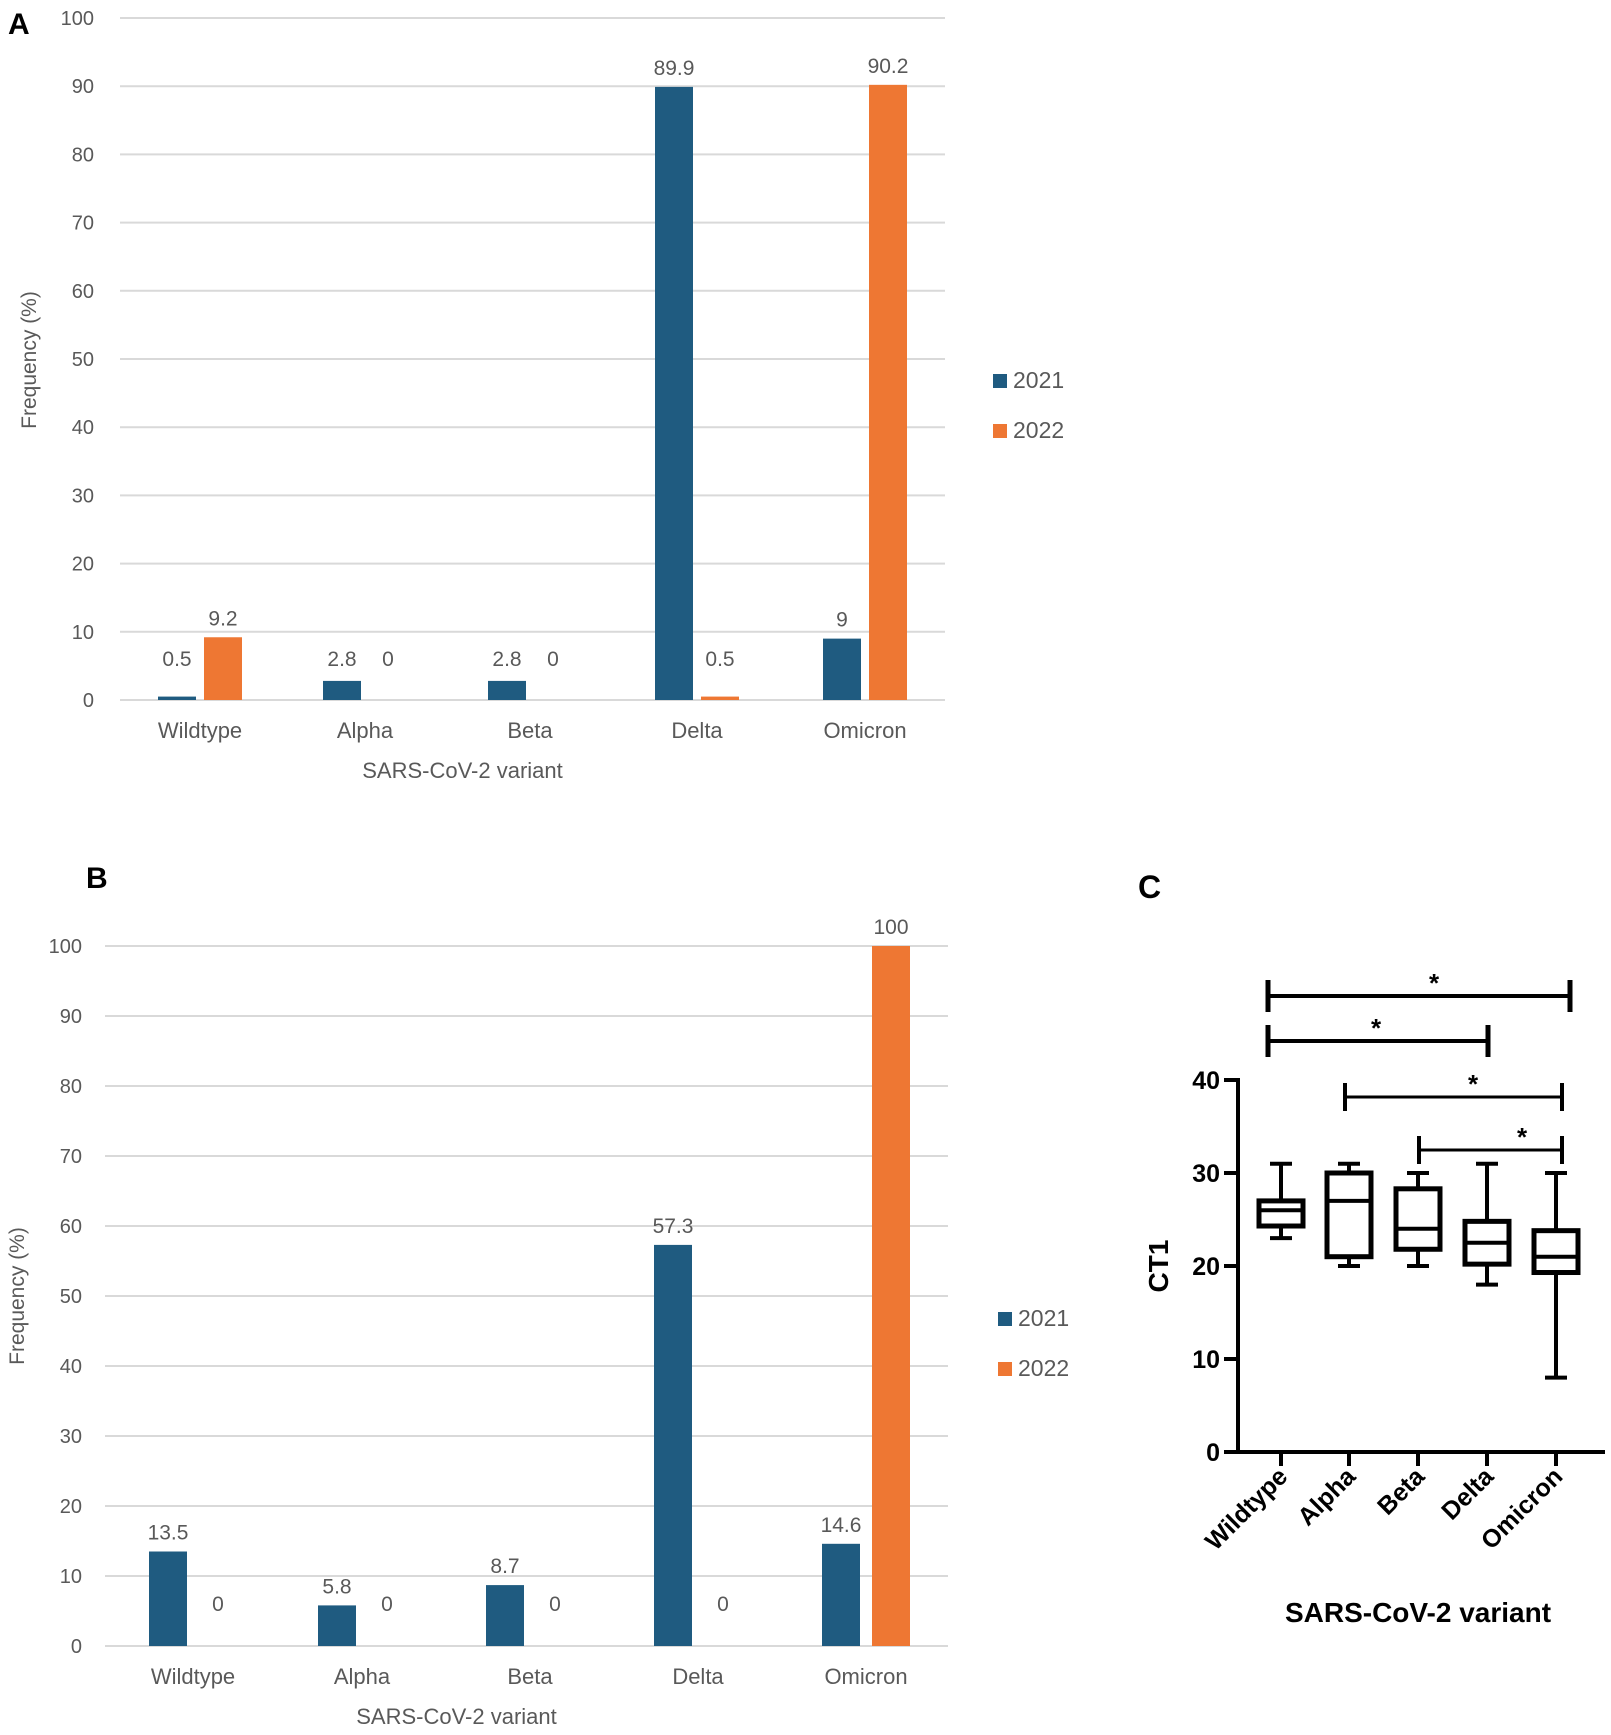  Describe the element at coordinates (674, 68) in the screenshot. I see `data-label: 89.9` at that location.